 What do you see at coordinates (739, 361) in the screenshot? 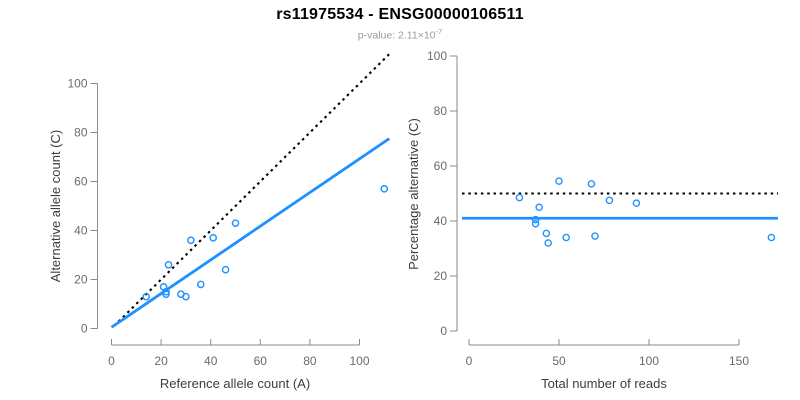
I see `x-tick-label: 150` at bounding box center [739, 361].